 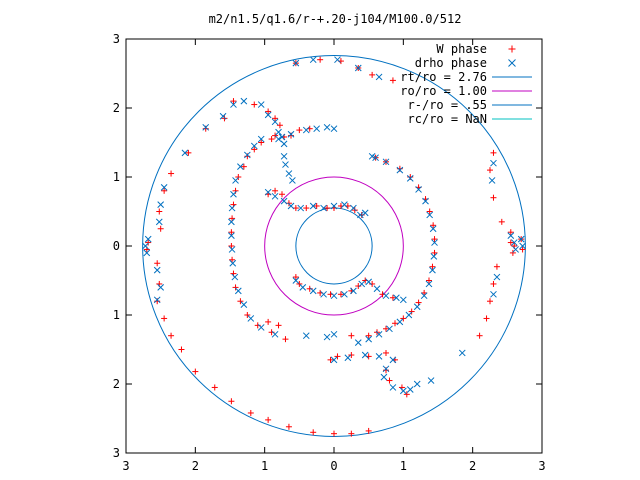 I want to click on chart-title: m2/n1.5/q1.6/r-+.20-j104/M100.0/512, so click(x=335, y=19).